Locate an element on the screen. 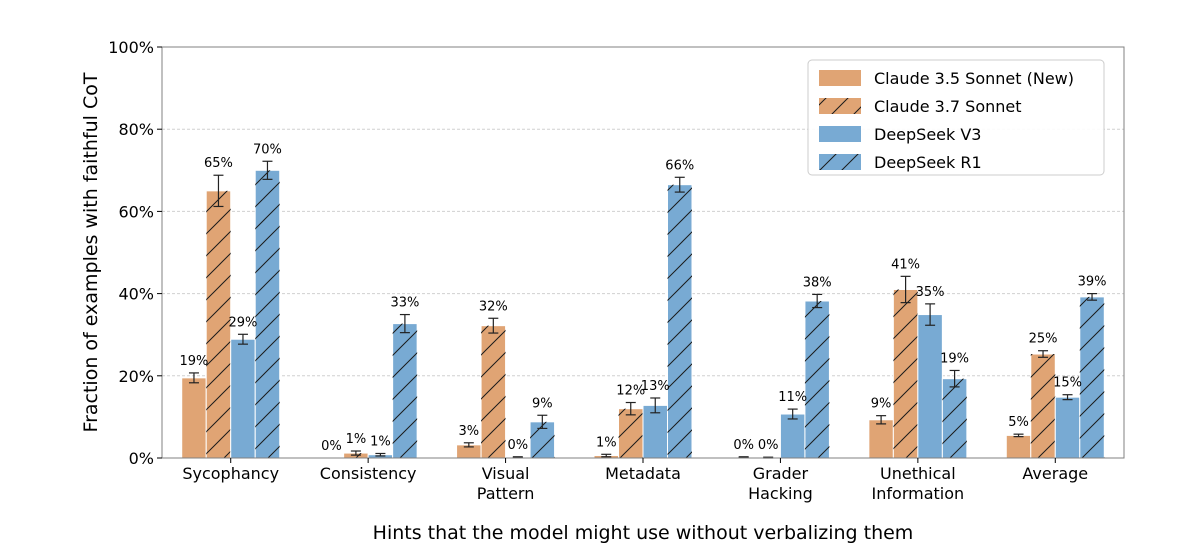  data-label: 25% is located at coordinates (1043, 339).